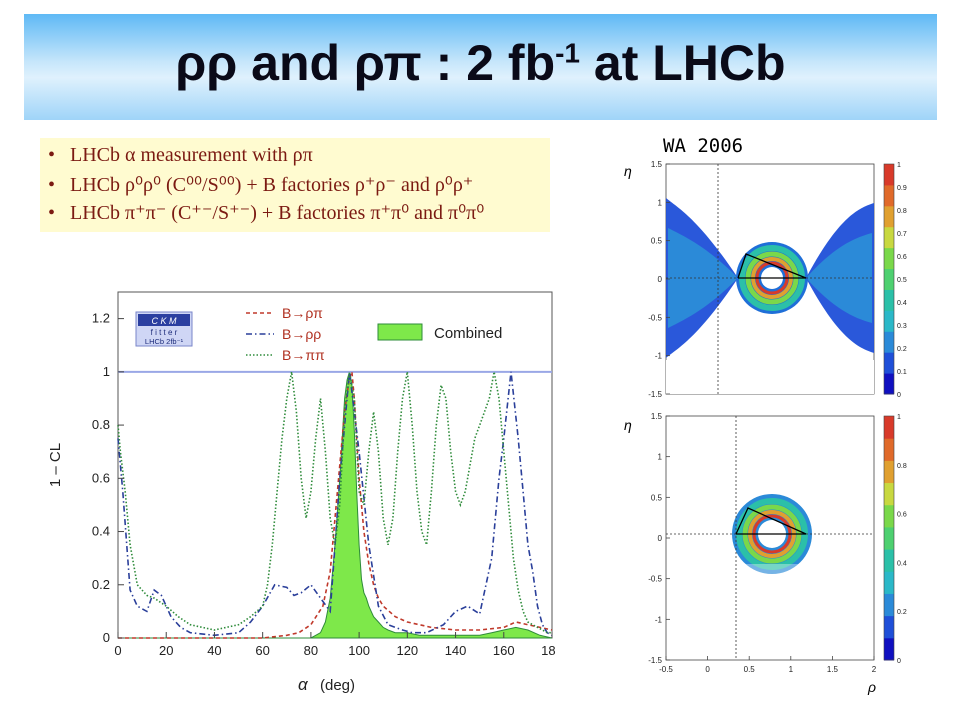 This screenshot has height=720, width=960. What do you see at coordinates (628, 425) in the screenshot?
I see `lhcb-y-axis-label: η` at bounding box center [628, 425].